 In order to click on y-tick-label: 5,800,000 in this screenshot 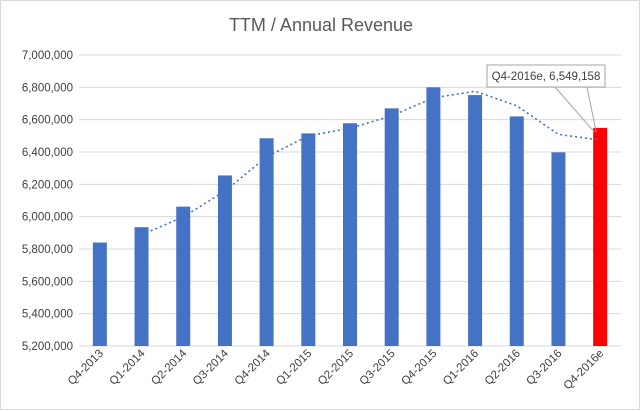, I will do `click(47, 250)`.